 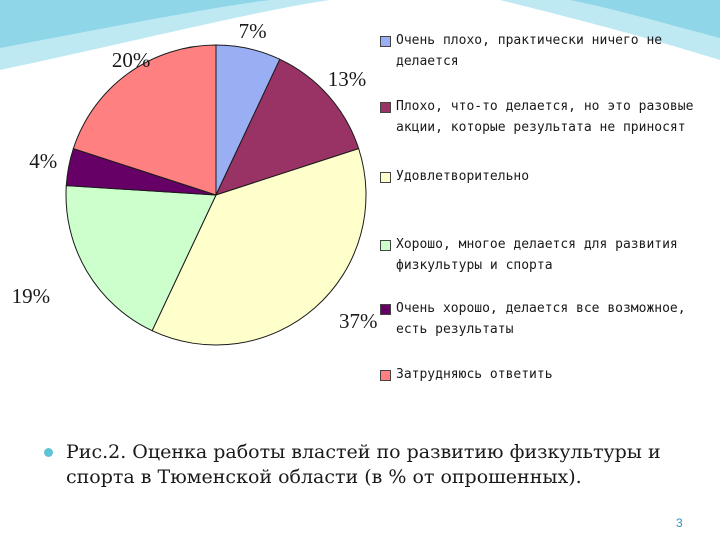 What do you see at coordinates (347, 78) in the screenshot?
I see `data-label-2: 13%` at bounding box center [347, 78].